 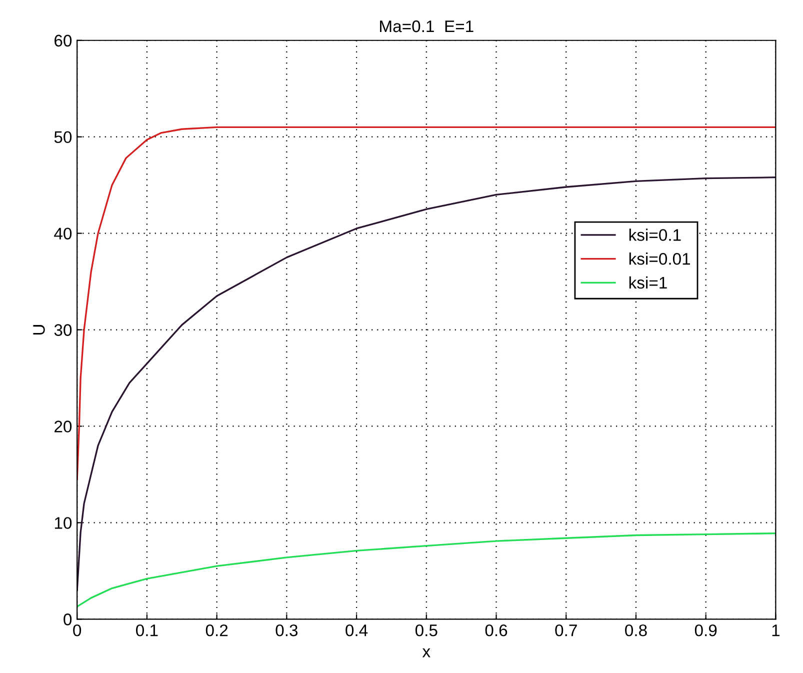 I want to click on legend-label: ksi=1, so click(x=648, y=282).